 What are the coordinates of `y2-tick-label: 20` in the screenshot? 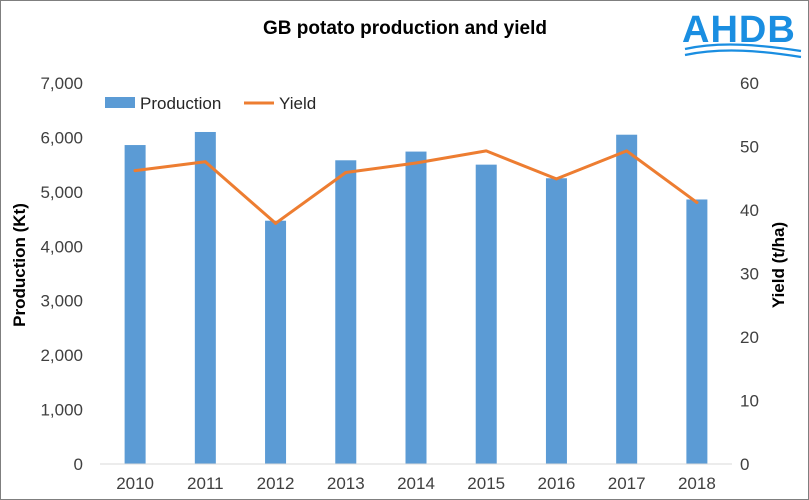 It's located at (749, 337).